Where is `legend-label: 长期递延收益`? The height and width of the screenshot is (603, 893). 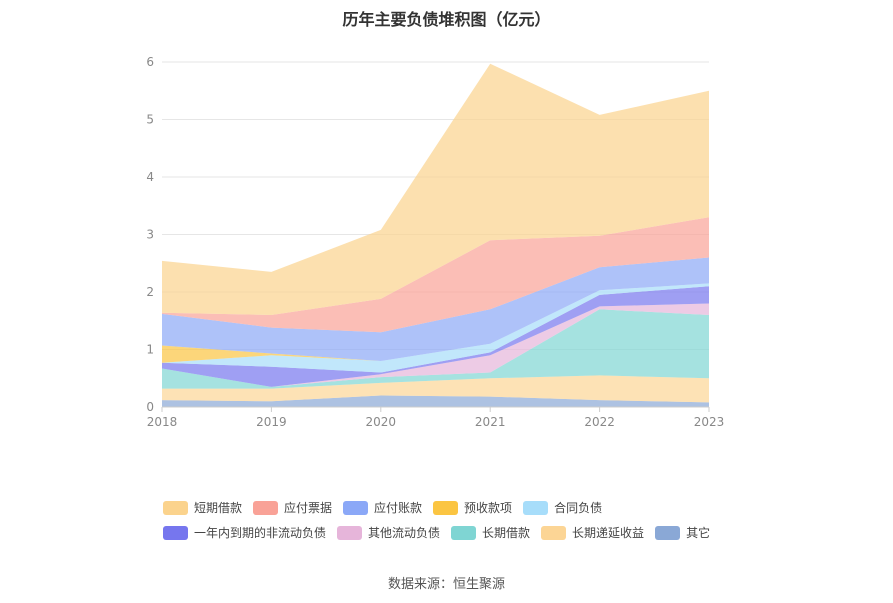
legend-label: 长期递延收益 is located at coordinates (608, 533).